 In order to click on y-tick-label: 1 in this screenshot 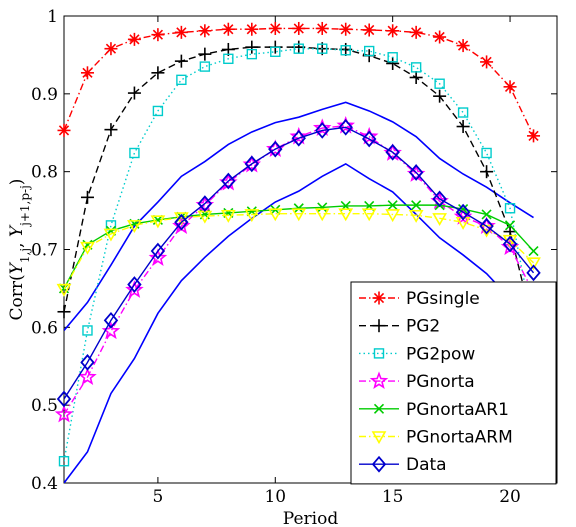, I will do `click(52, 17)`.